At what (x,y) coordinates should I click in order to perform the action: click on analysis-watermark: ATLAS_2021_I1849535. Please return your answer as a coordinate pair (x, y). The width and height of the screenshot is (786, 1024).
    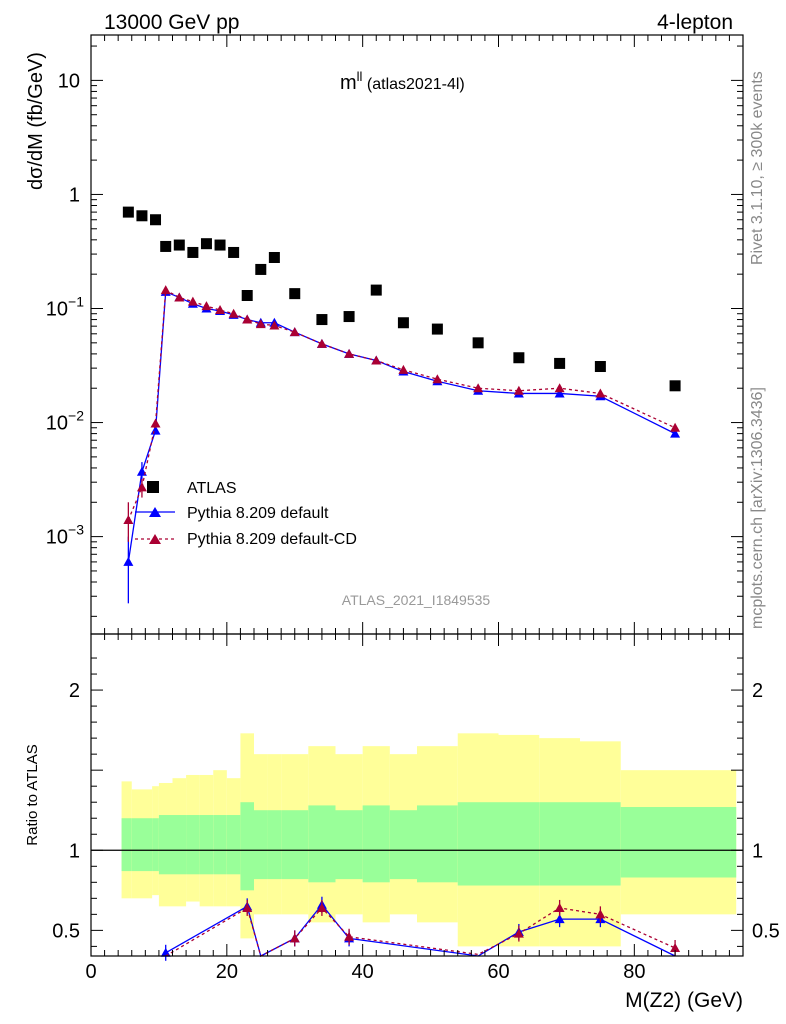
    Looking at the image, I should click on (416, 600).